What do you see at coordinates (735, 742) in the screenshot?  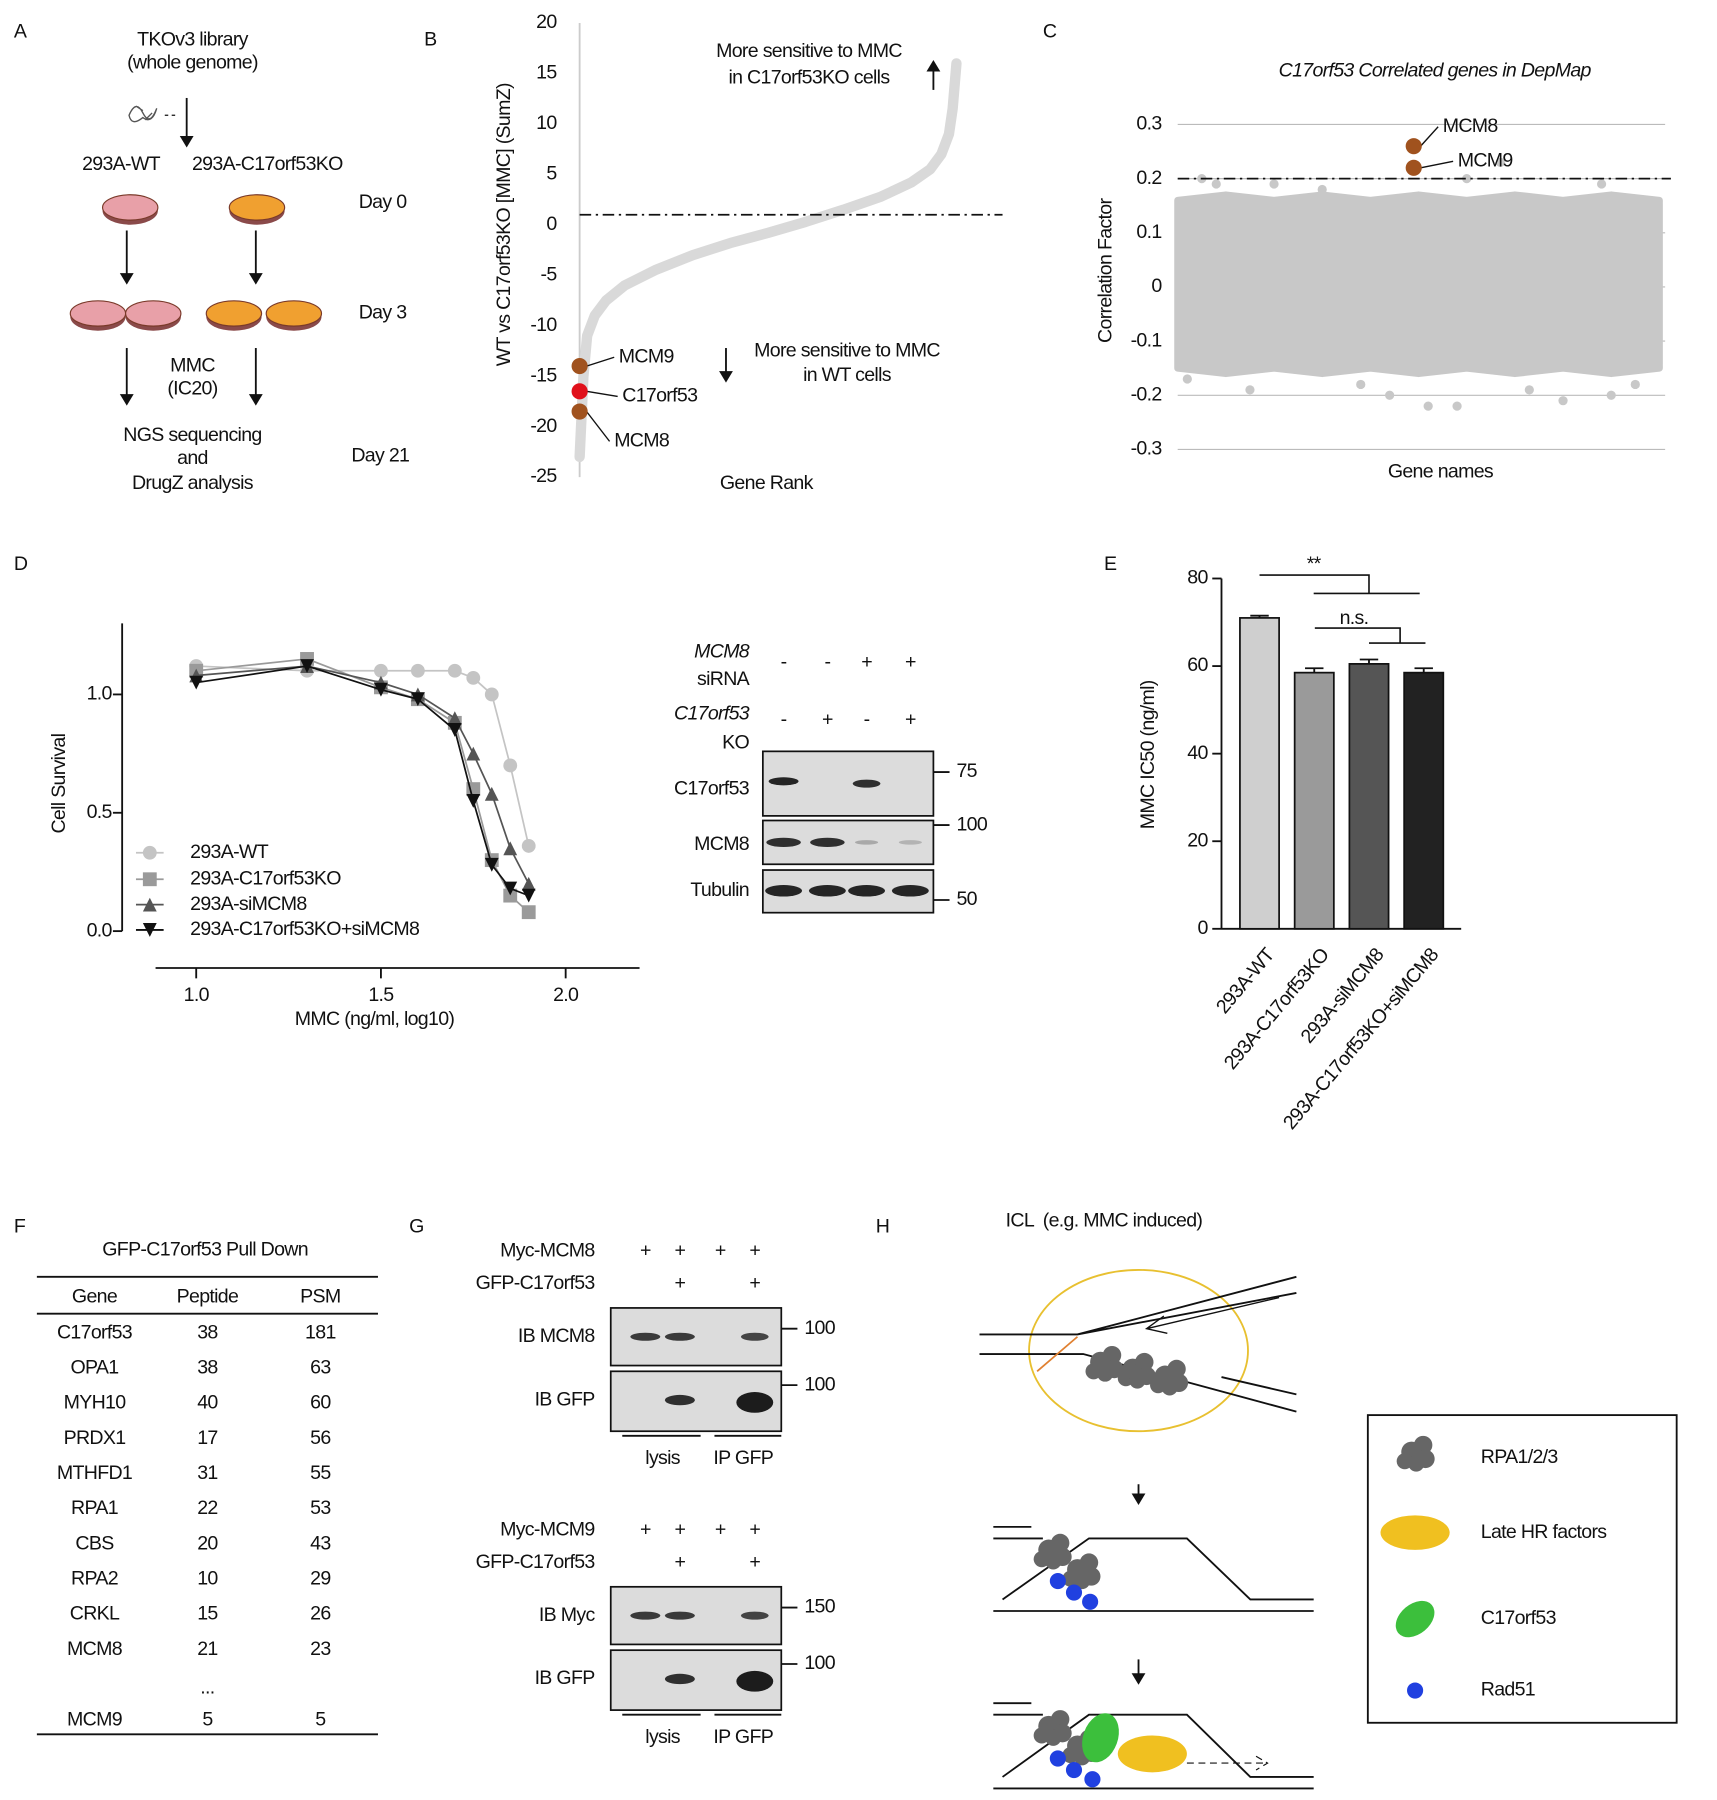 I see `condition-label: KO` at bounding box center [735, 742].